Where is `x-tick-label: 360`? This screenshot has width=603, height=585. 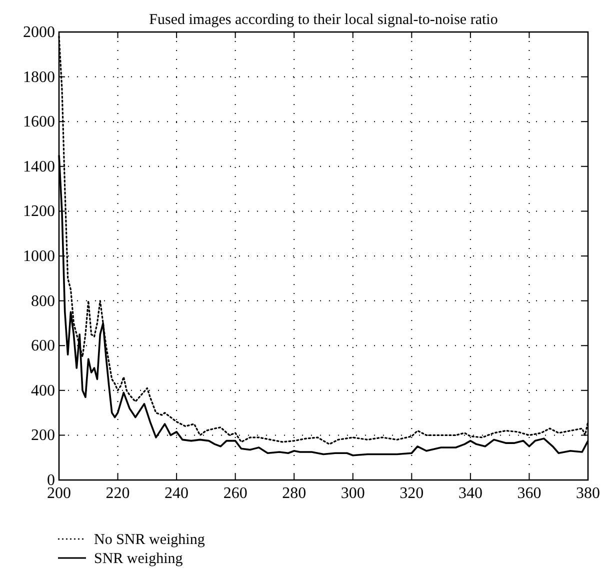
x-tick-label: 360 is located at coordinates (529, 493).